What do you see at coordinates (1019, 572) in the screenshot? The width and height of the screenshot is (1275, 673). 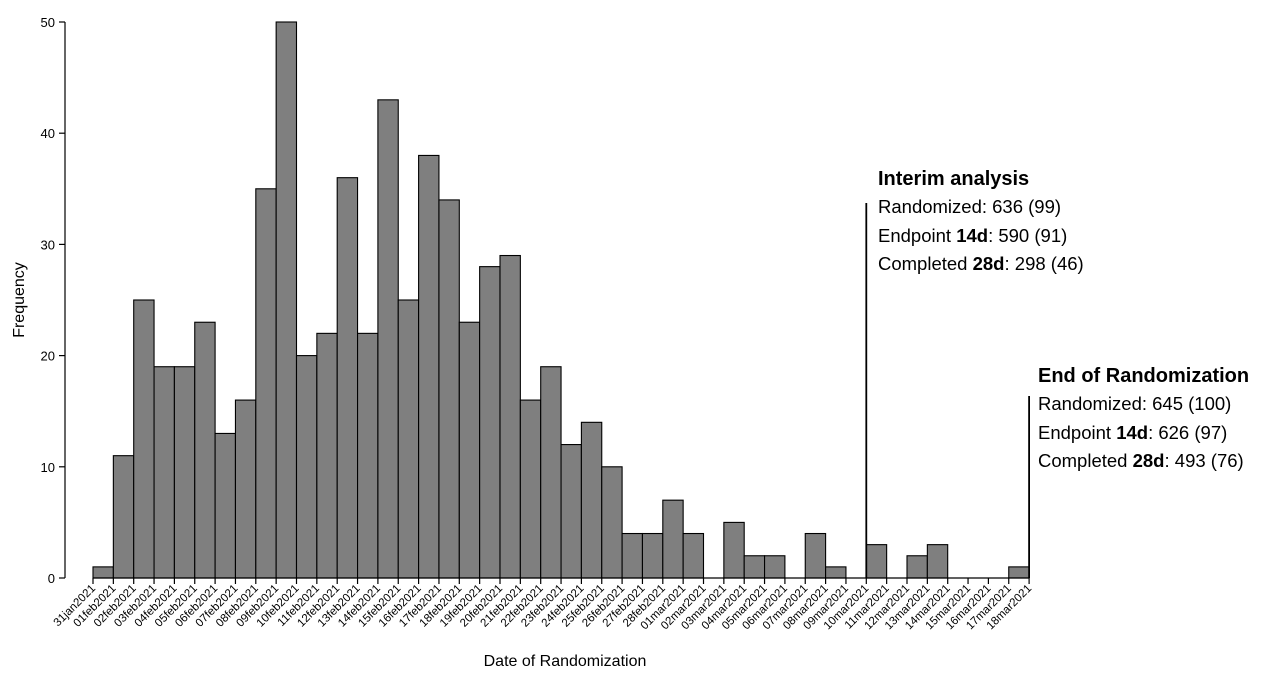 I see `bar-18mar2021` at bounding box center [1019, 572].